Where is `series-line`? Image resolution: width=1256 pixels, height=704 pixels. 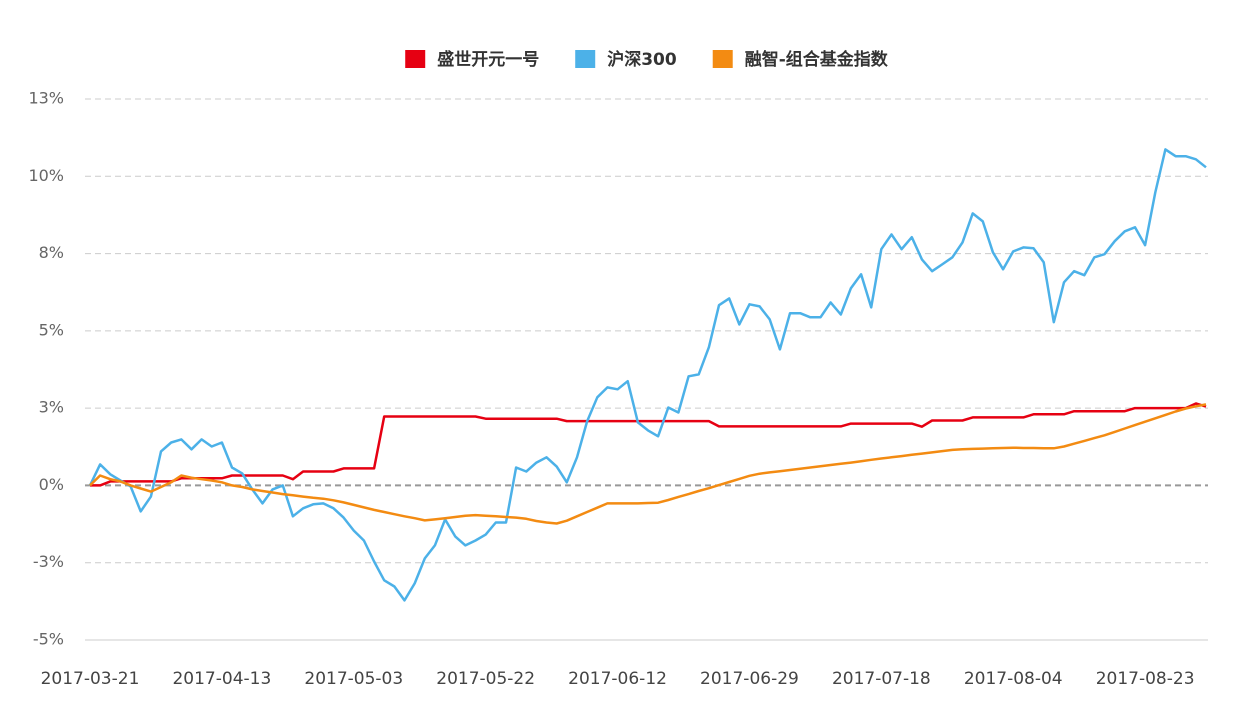
series-line is located at coordinates (648, 444).